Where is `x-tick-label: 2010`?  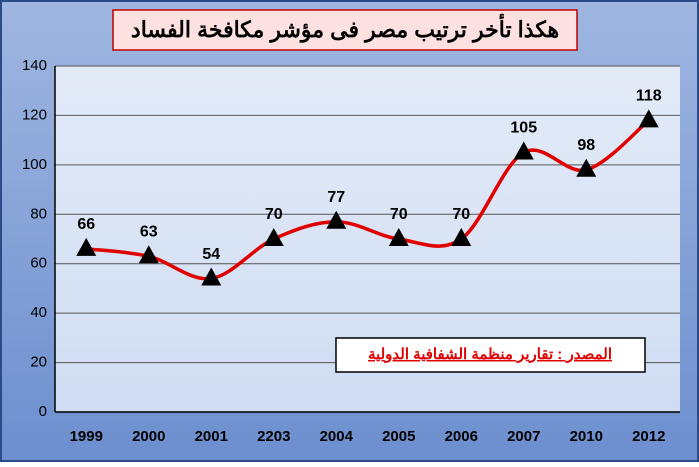
x-tick-label: 2010 is located at coordinates (586, 436).